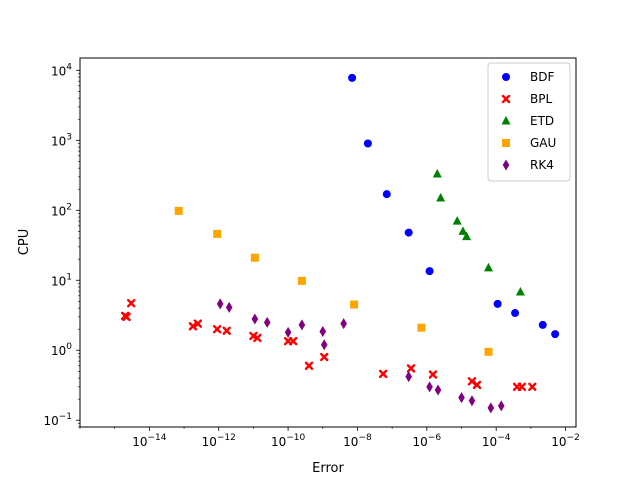 This screenshot has width=640, height=484. What do you see at coordinates (506, 77) in the screenshot?
I see `legend-marker-bdf` at bounding box center [506, 77].